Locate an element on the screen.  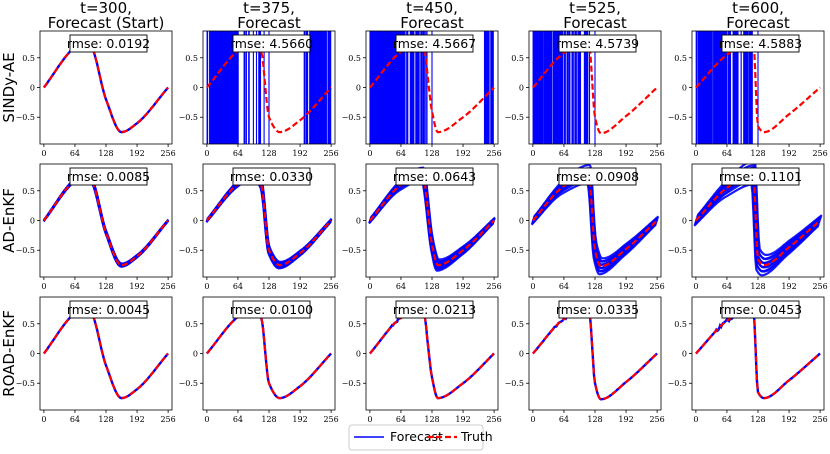
rmse-label: rmse: 4.5660 is located at coordinates (271, 43).